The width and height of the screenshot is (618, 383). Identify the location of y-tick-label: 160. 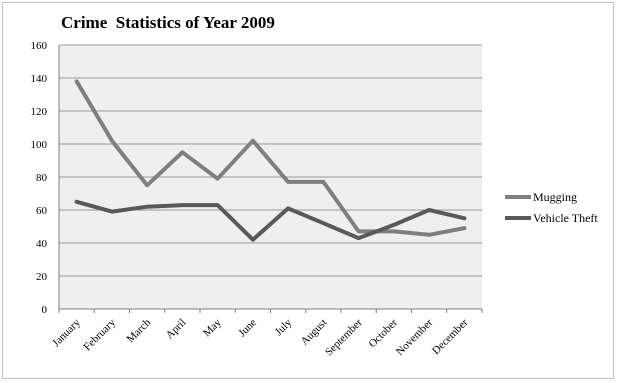
(39, 46).